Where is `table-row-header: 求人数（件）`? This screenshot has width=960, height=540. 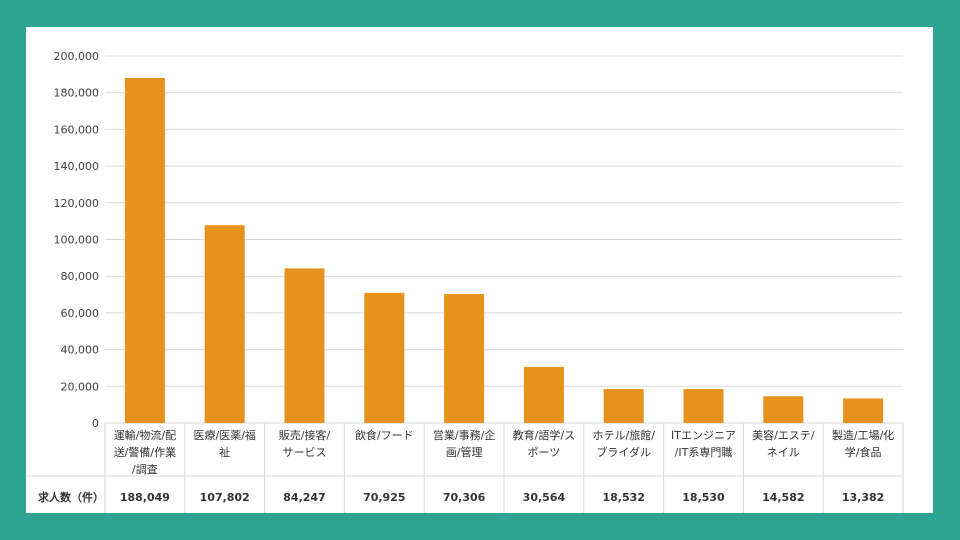
table-row-header: 求人数（件） is located at coordinates (71, 497).